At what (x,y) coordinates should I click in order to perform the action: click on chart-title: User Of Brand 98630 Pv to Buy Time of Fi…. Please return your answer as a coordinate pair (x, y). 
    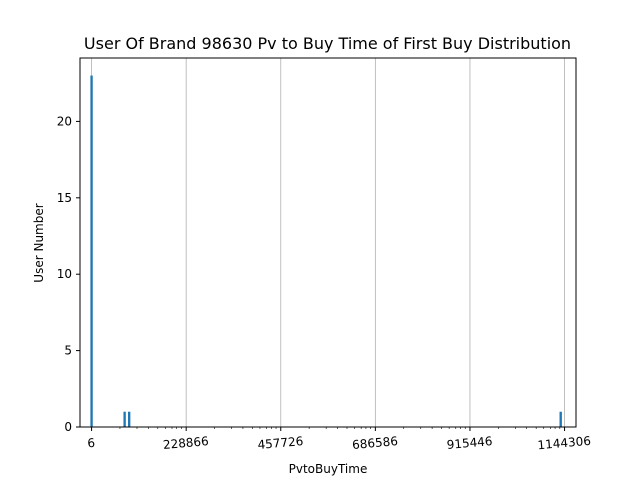
    Looking at the image, I should click on (327, 43).